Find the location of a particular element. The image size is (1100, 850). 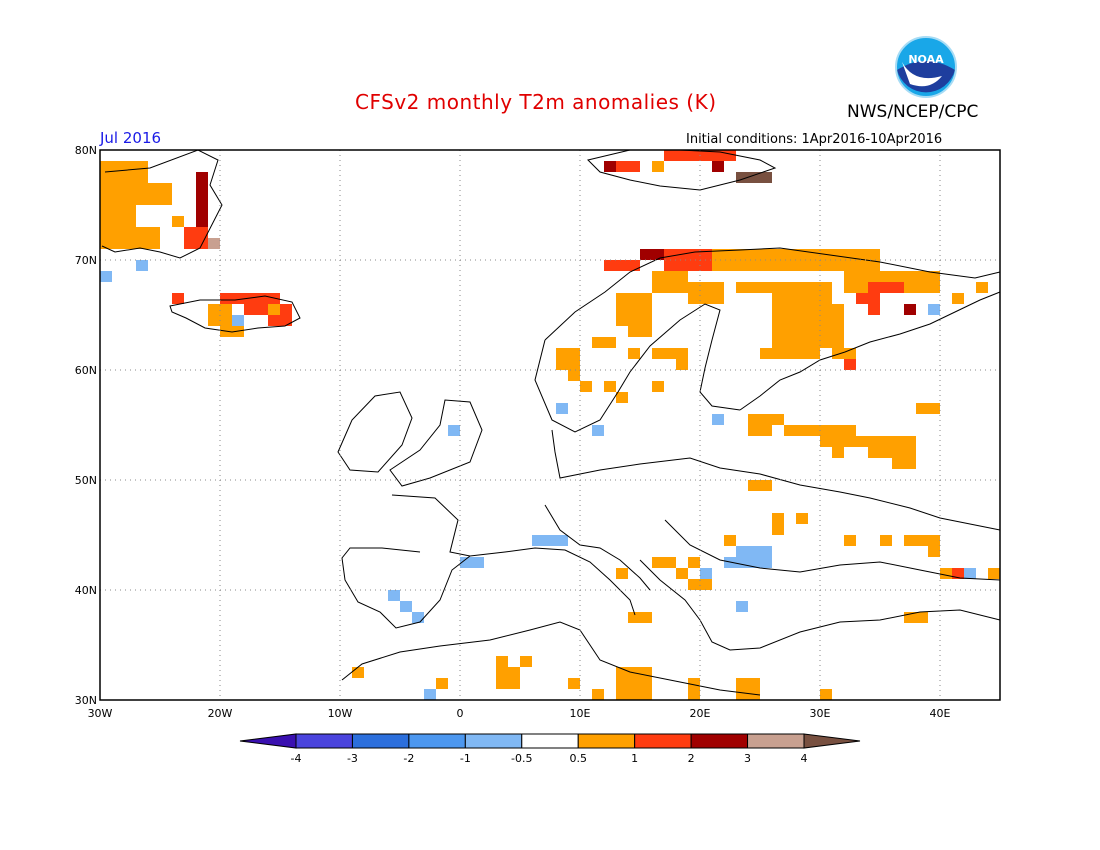

colorbar-low-arrow is located at coordinates (268, 741).